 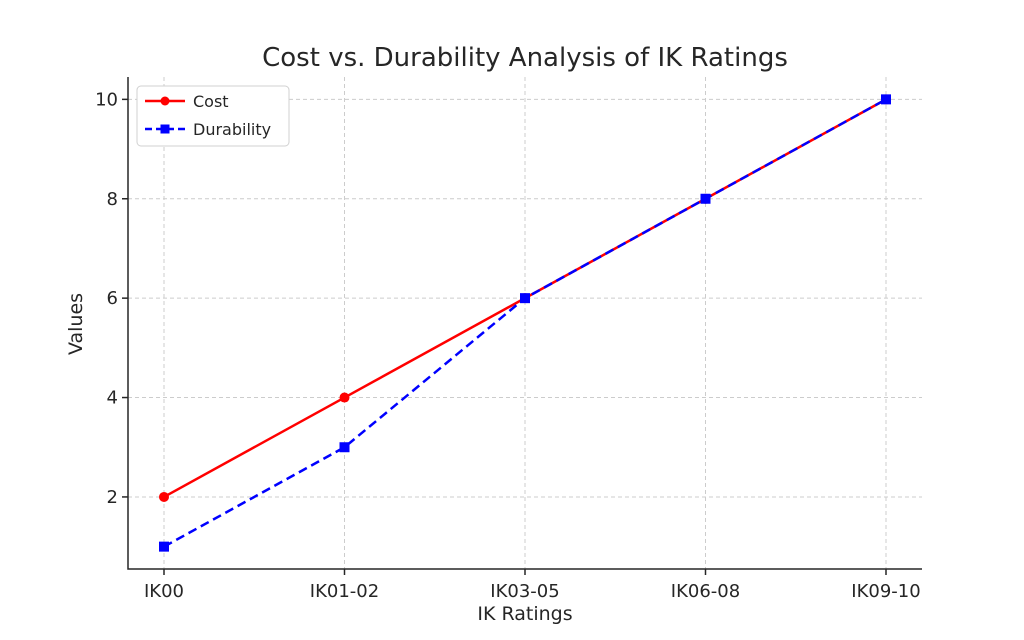 I want to click on legend: Cost Durability, so click(x=213, y=116).